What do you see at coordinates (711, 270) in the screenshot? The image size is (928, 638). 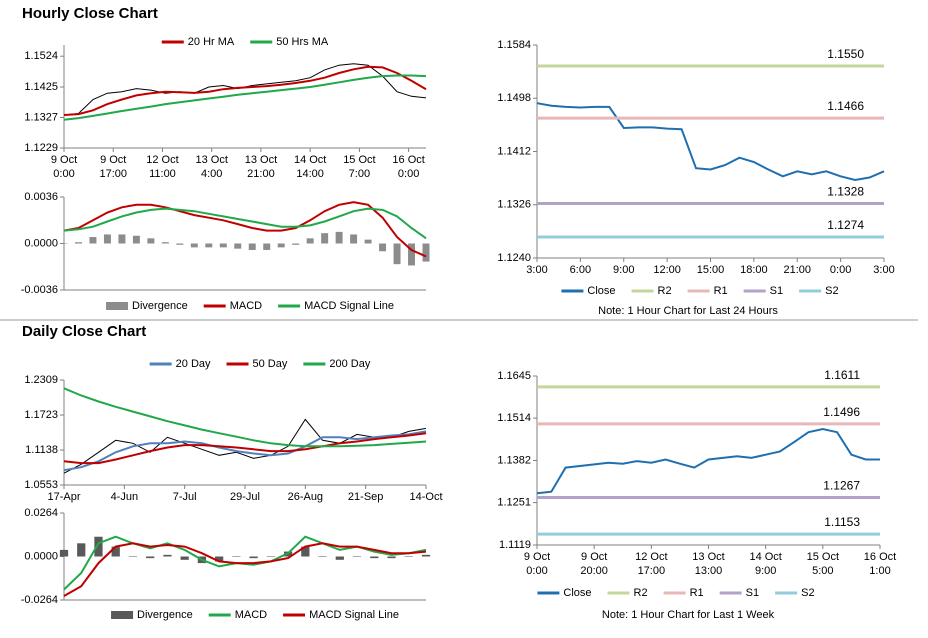 I see `x-tick-label: 15:00` at bounding box center [711, 270].